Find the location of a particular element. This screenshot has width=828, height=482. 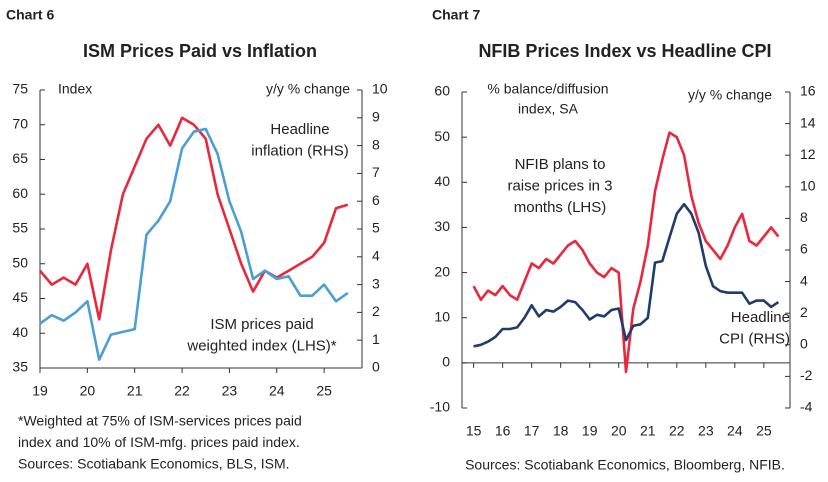

series-line is located at coordinates (626, 275).